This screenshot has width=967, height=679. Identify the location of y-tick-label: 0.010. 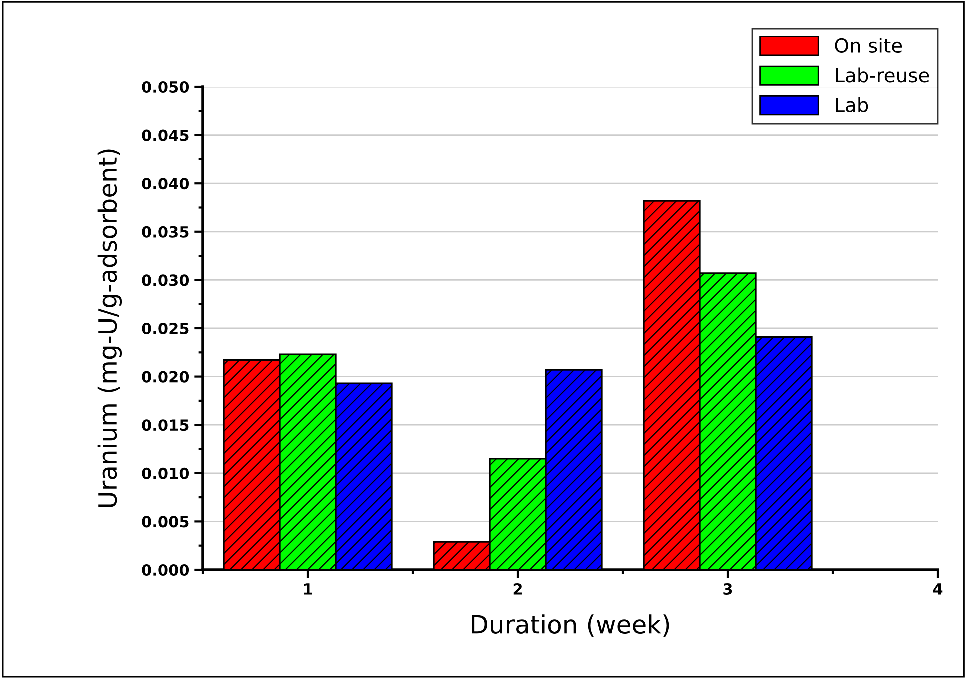
(166, 474).